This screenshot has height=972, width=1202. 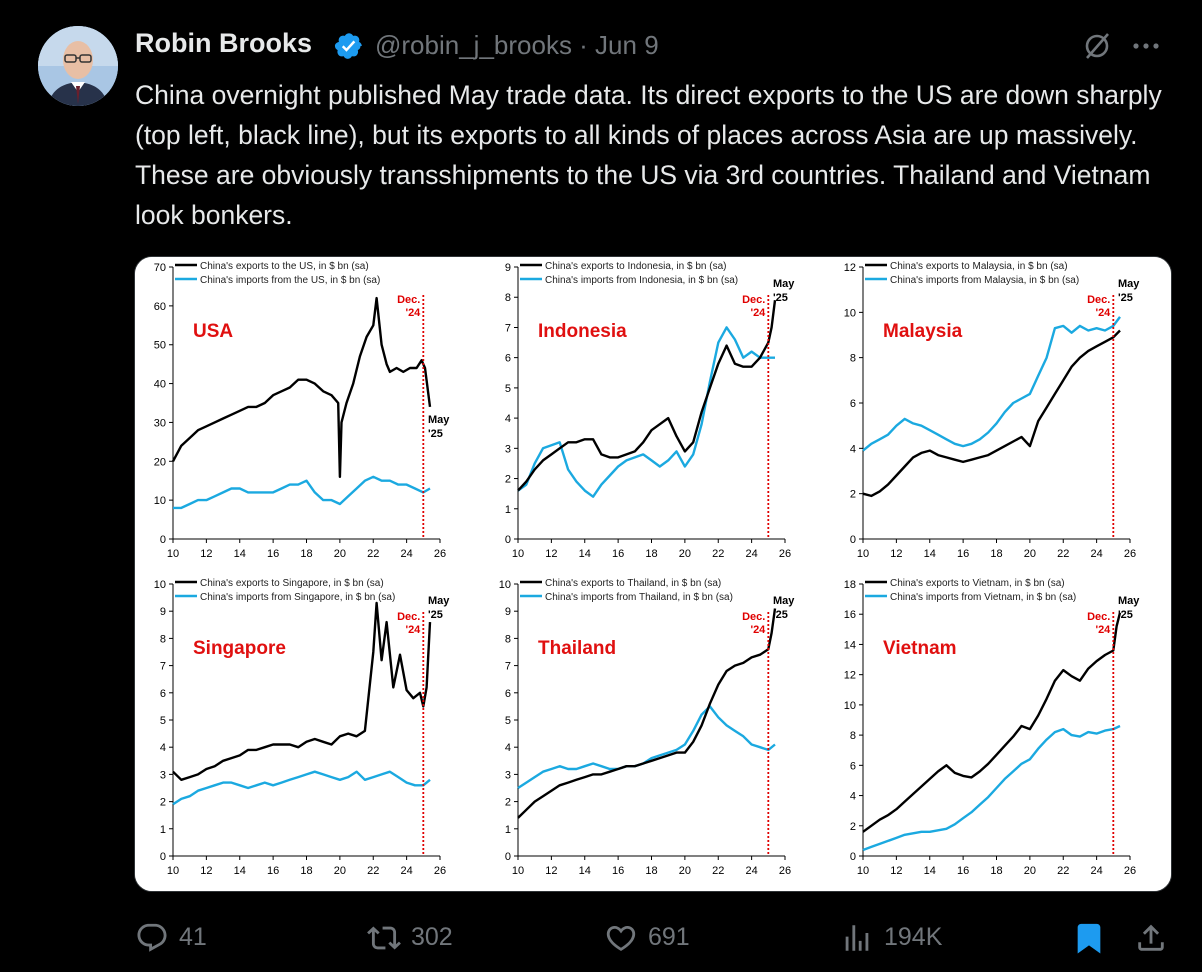 I want to click on y-tick-label: 20, so click(x=160, y=462).